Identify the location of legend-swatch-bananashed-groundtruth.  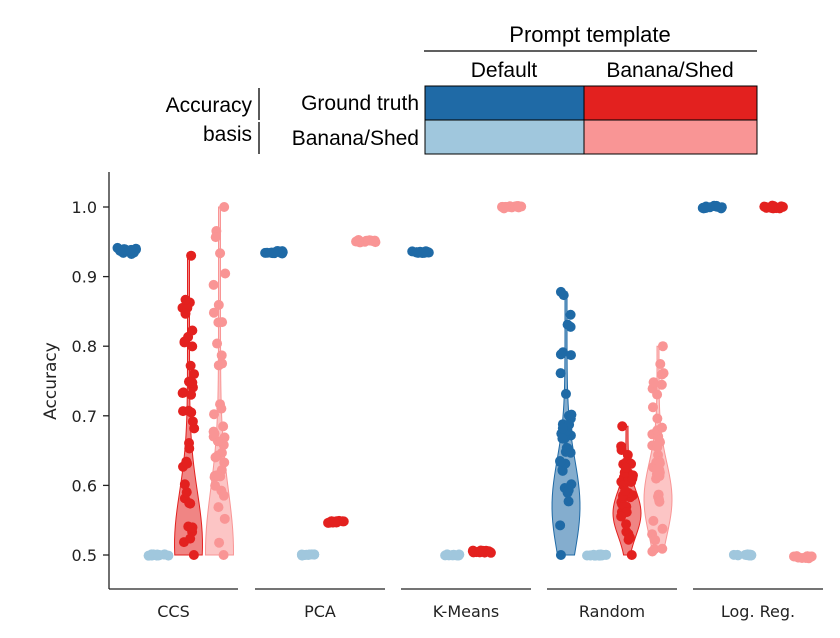
(670, 103).